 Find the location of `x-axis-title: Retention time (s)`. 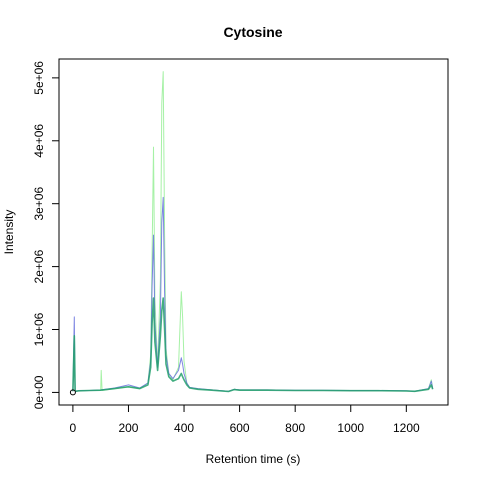

x-axis-title: Retention time (s) is located at coordinates (253, 459).